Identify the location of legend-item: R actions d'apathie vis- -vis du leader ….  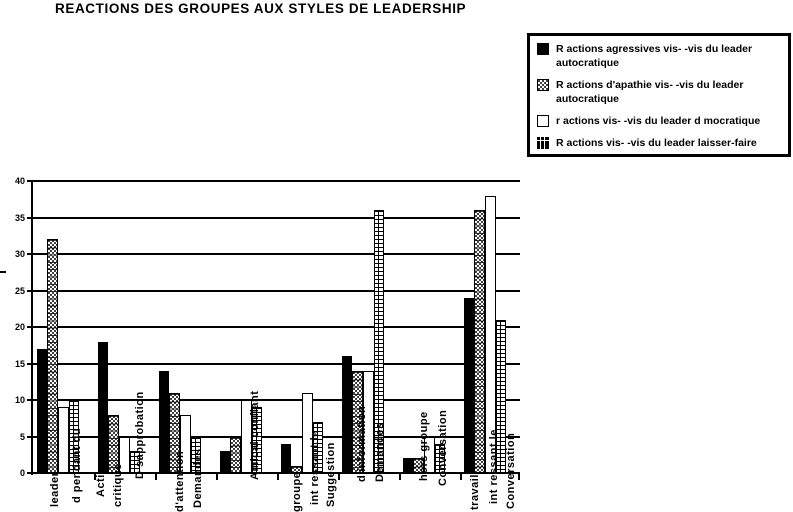
(659, 92).